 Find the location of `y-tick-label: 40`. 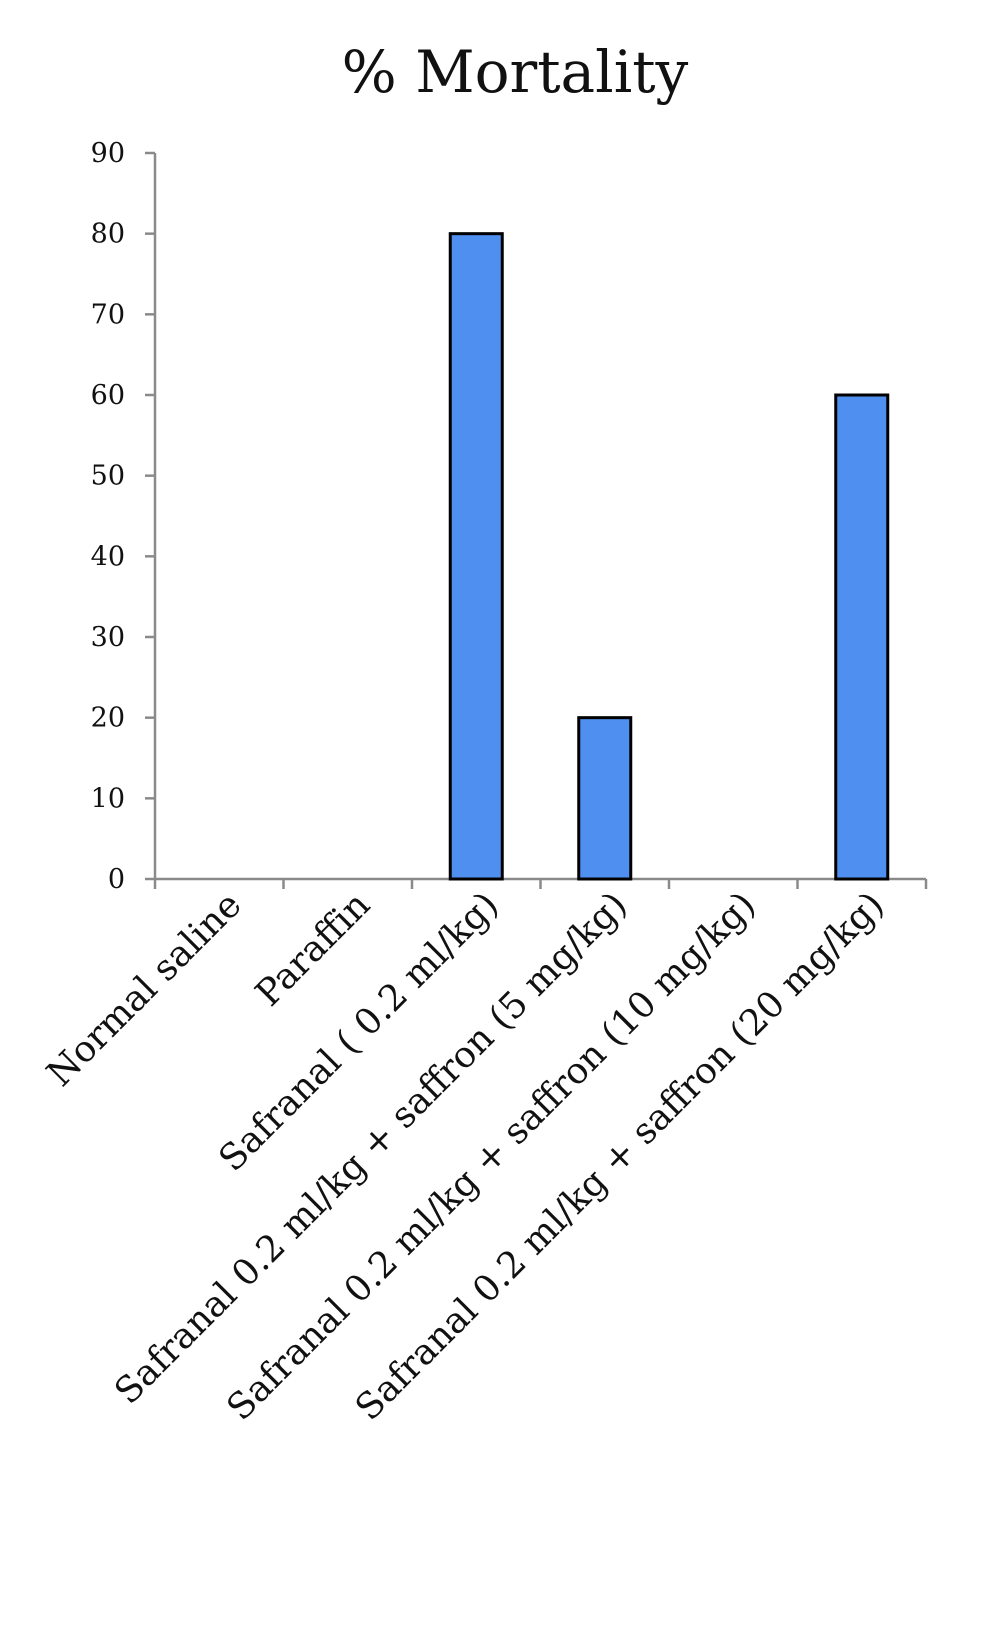

y-tick-label: 40 is located at coordinates (108, 556).